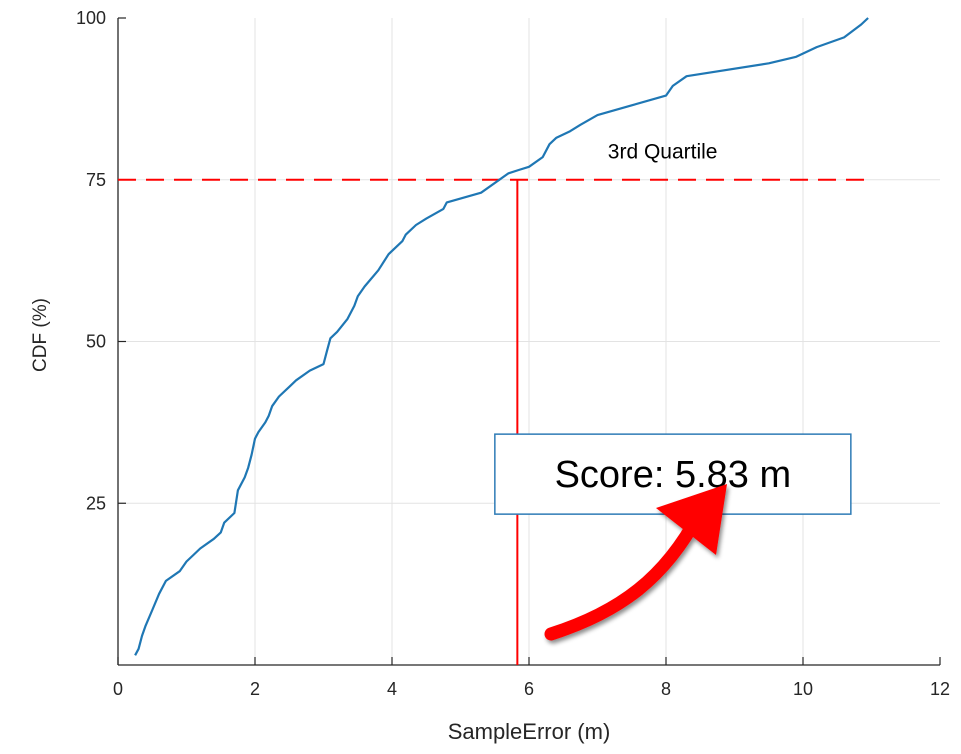  What do you see at coordinates (118, 689) in the screenshot?
I see `x-tick-label: 0` at bounding box center [118, 689].